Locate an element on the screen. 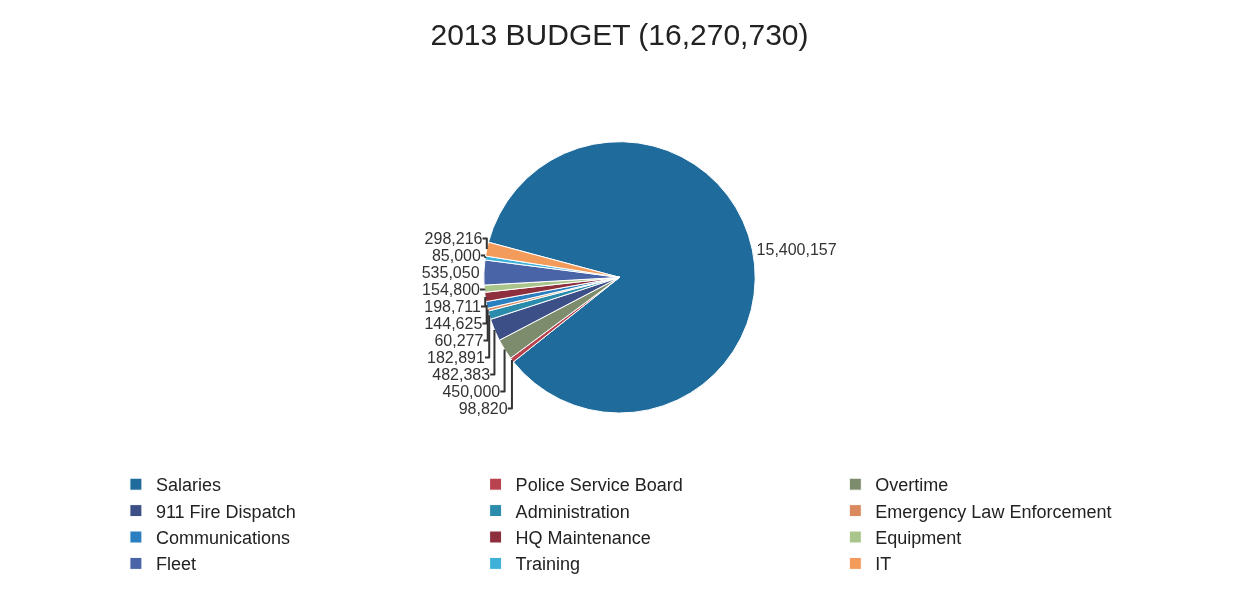 The image size is (1239, 592). data-label: 198,711 is located at coordinates (452, 306).